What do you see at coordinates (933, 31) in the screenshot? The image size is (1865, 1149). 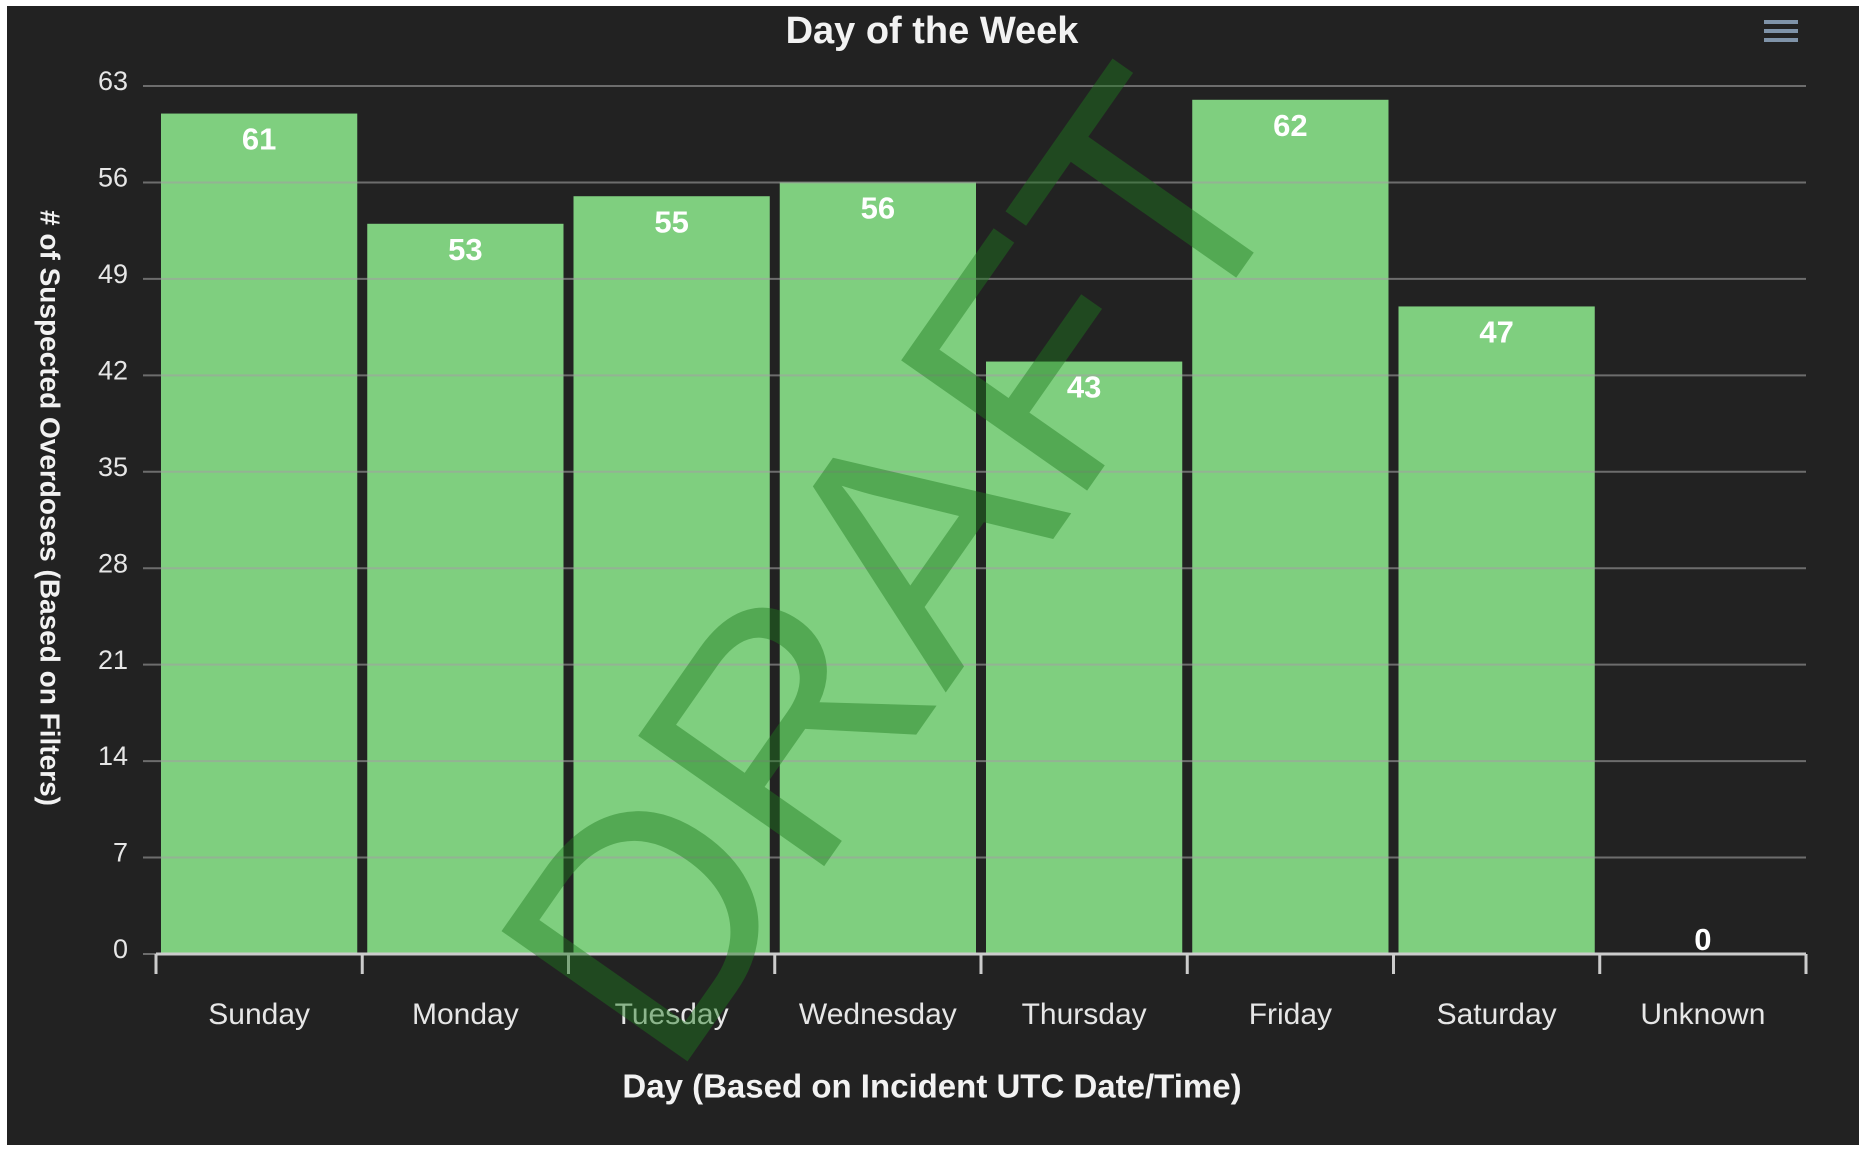 I see `chart-title: Day of the Week` at bounding box center [933, 31].